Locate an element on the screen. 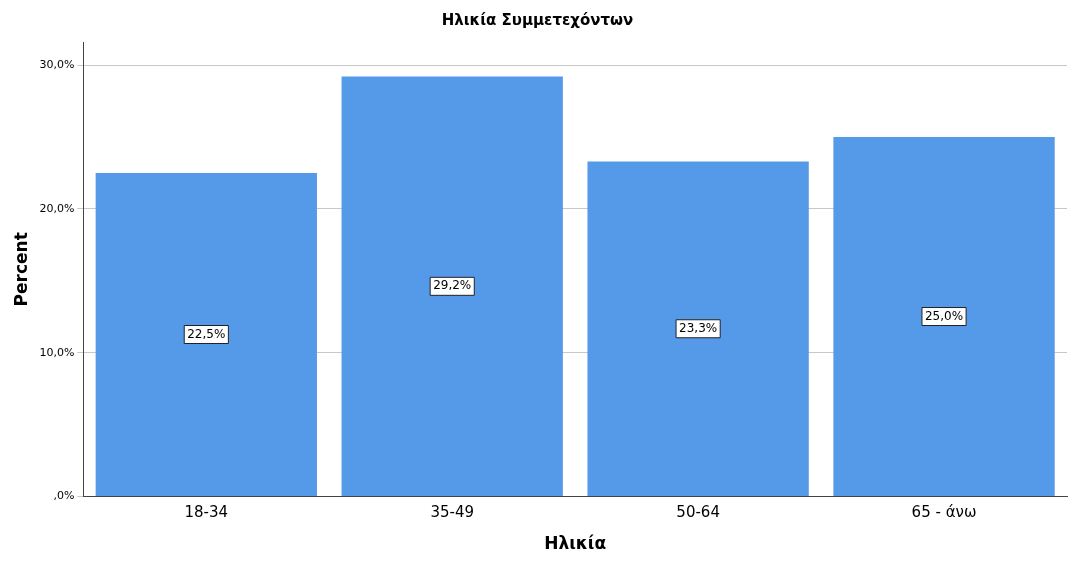 Image resolution: width=1079 pixels, height=567 pixels. y-tick-label: ,0% is located at coordinates (64, 496).